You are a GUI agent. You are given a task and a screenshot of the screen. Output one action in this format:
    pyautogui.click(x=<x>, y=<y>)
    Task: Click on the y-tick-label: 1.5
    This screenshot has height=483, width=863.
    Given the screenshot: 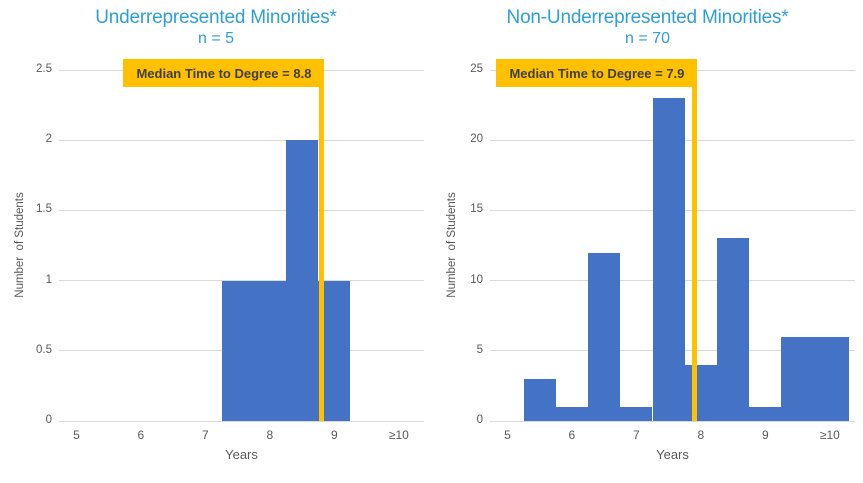 What is the action you would take?
    pyautogui.click(x=44, y=209)
    